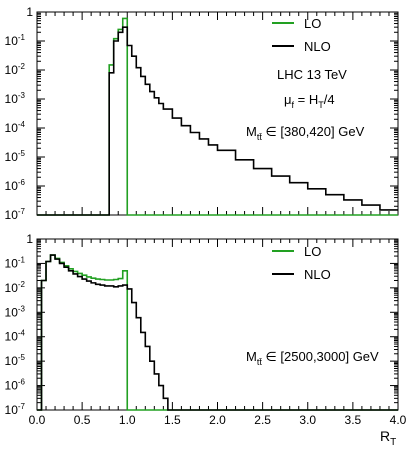 The width and height of the screenshot is (411, 456). I want to click on x-axis-label: RT, so click(388, 438).